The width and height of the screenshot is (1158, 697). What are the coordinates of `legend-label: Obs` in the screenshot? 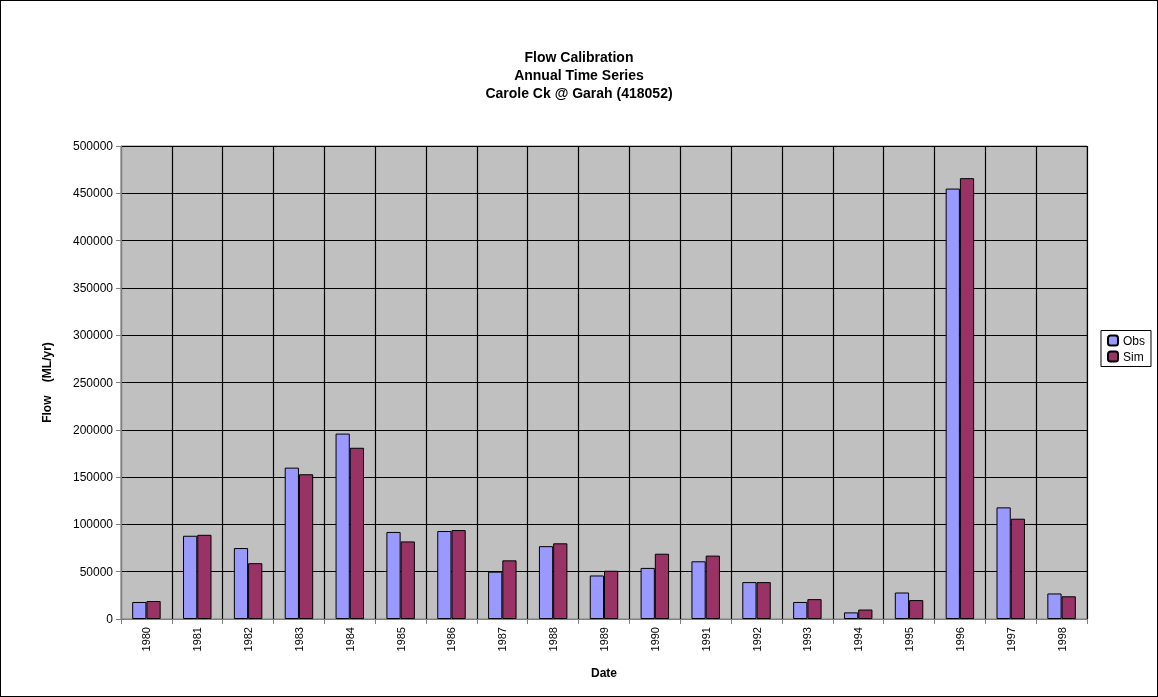 It's located at (1134, 340).